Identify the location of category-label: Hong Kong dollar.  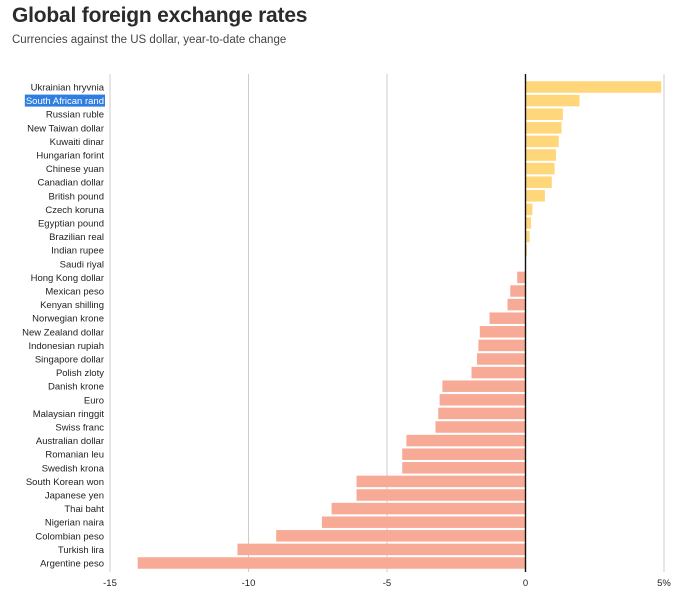
(67, 278).